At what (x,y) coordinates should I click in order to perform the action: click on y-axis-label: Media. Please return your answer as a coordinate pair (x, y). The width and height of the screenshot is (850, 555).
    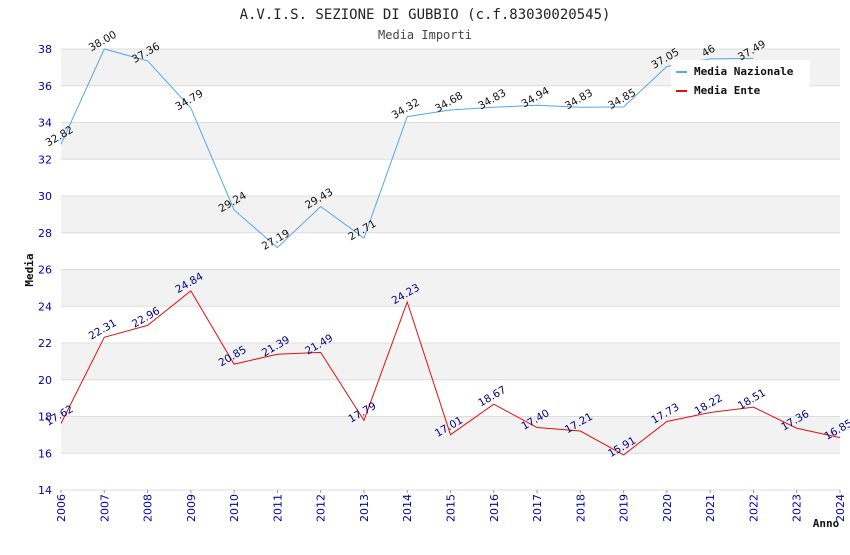
    Looking at the image, I should click on (29, 269).